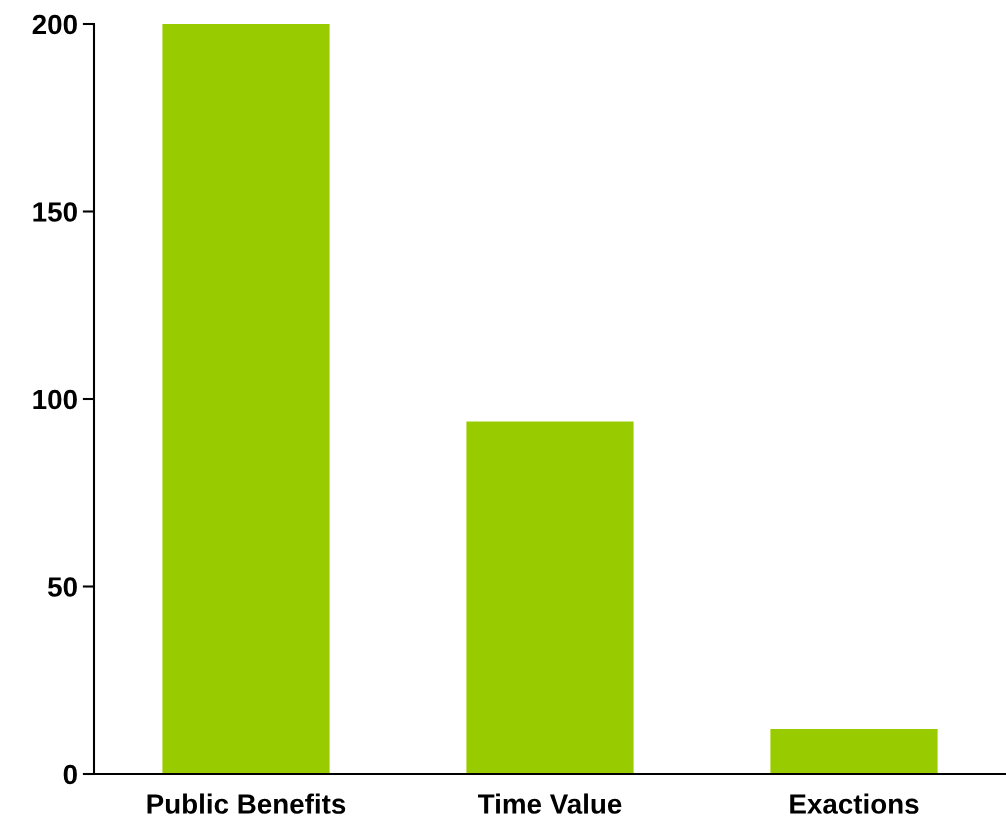 The image size is (1006, 837). I want to click on x-tick-label: Exactions, so click(854, 803).